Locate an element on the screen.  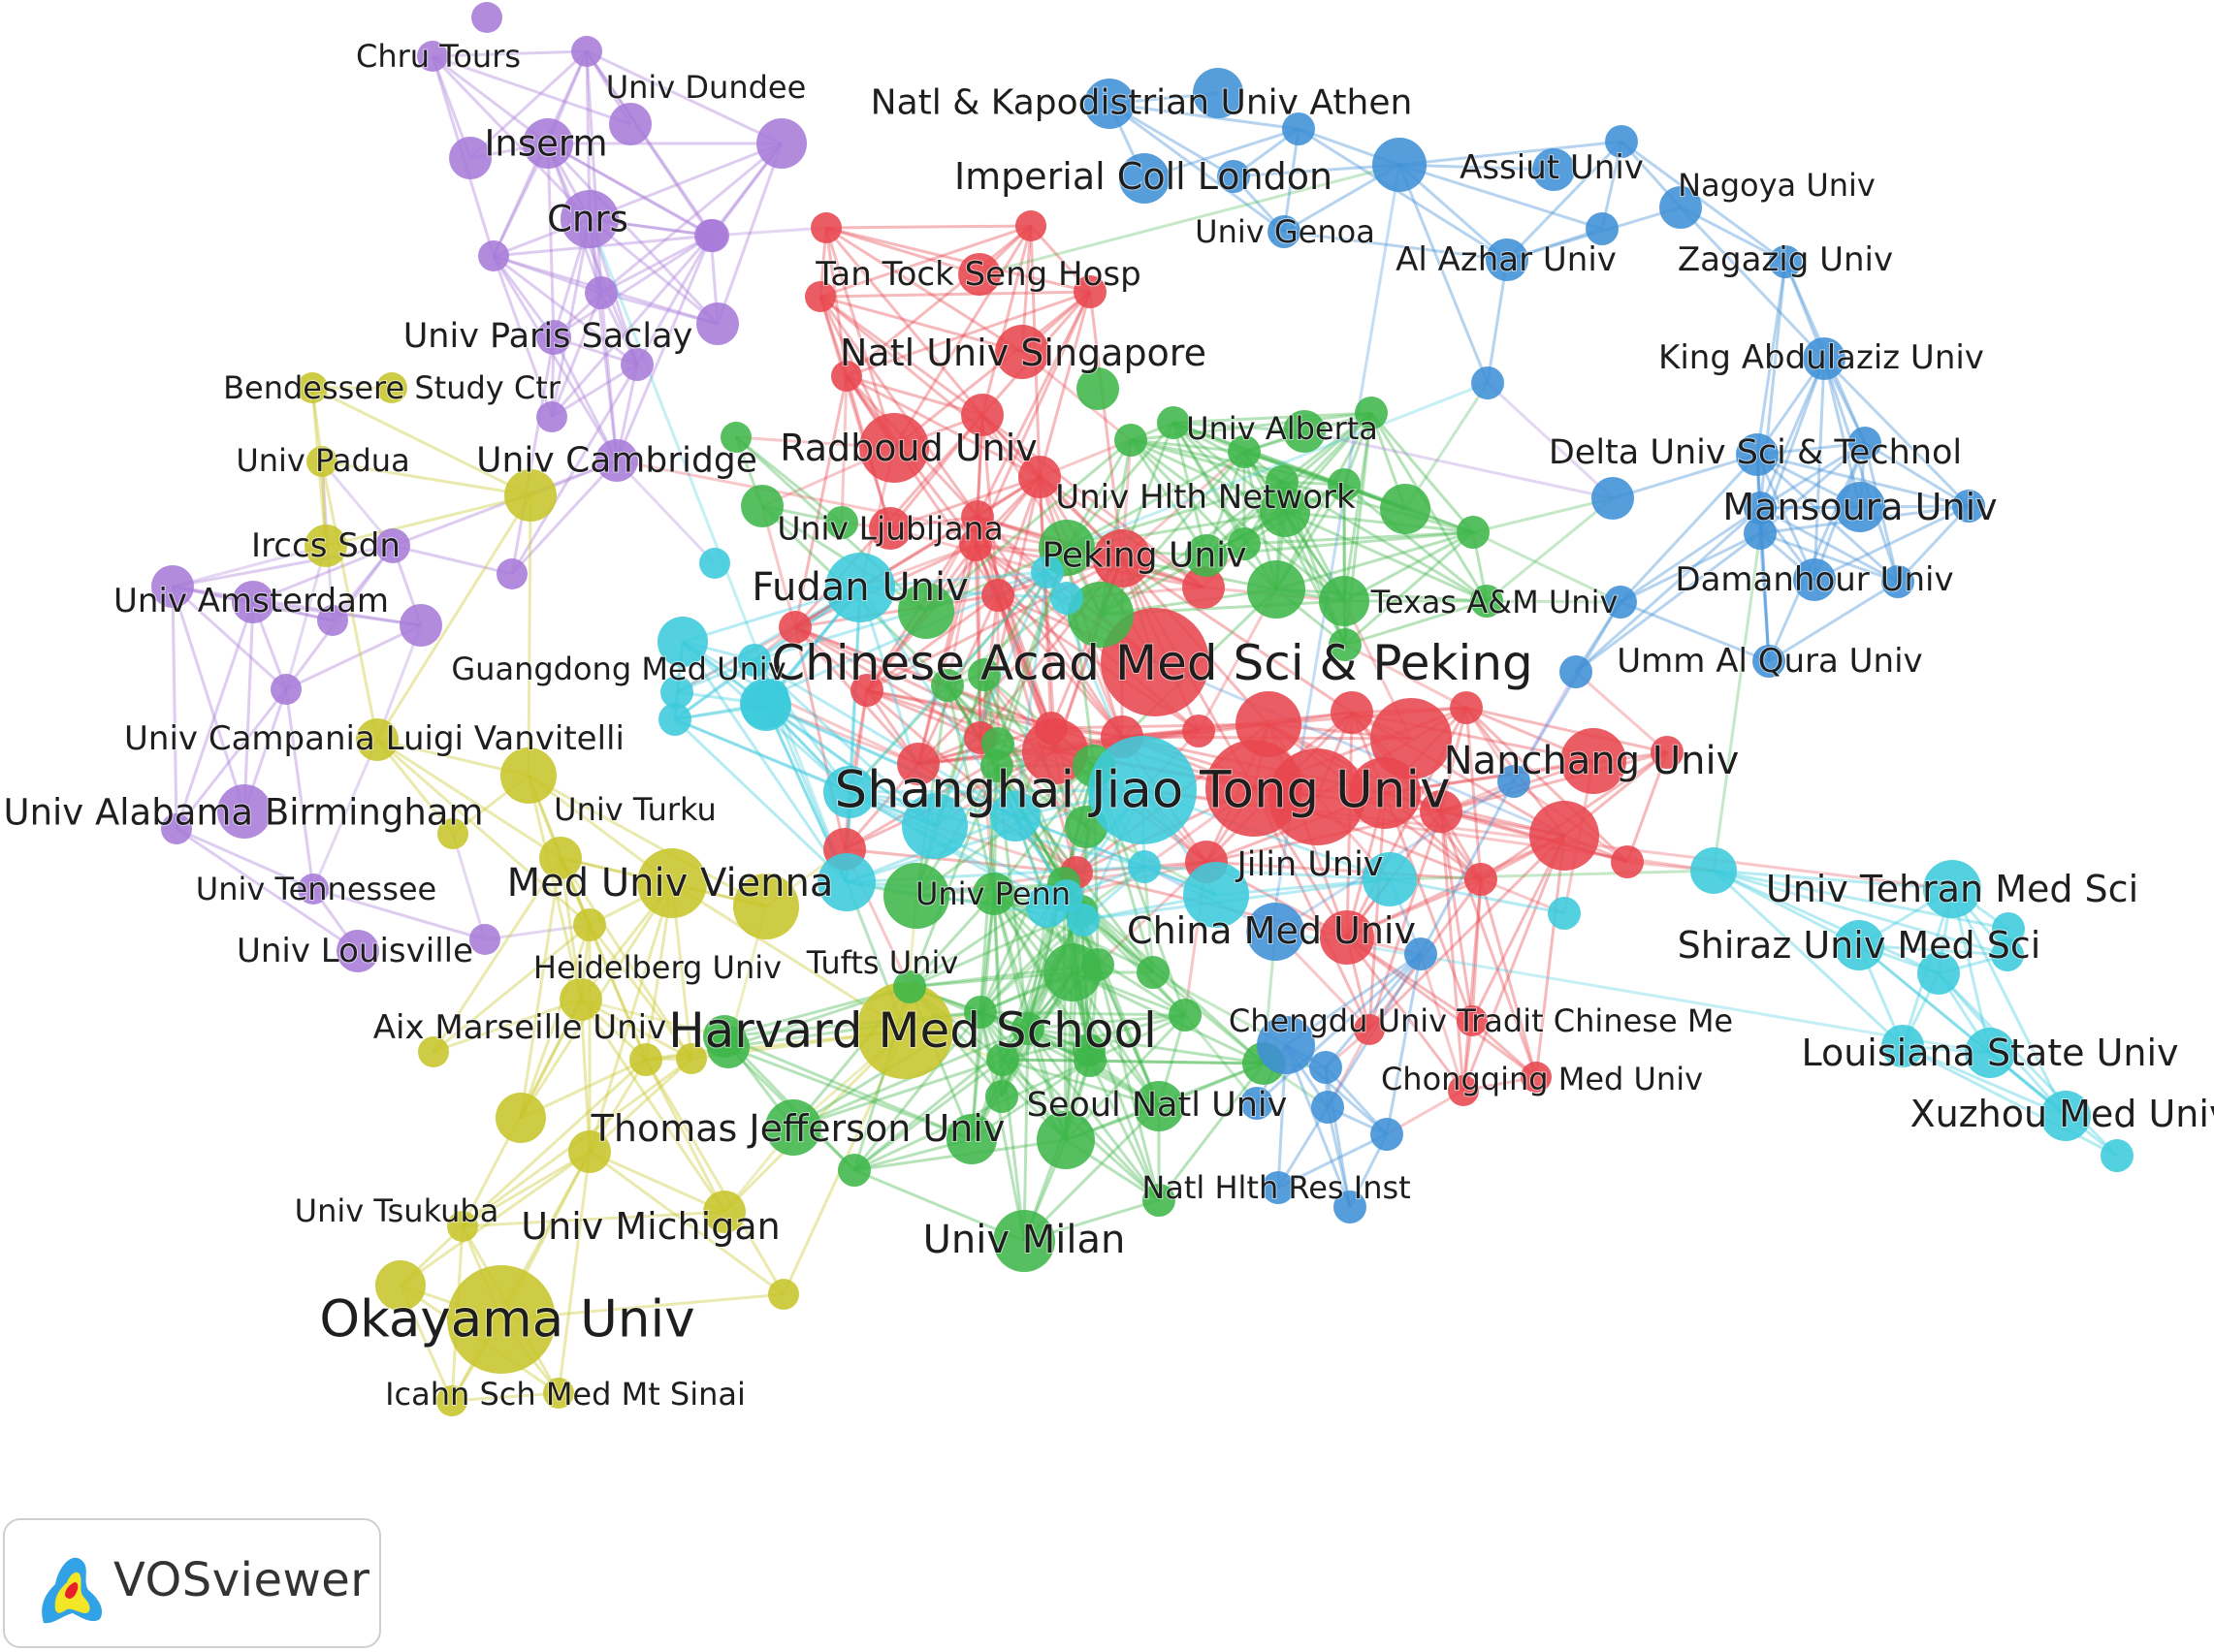
institution-label: Umm Al Qura Univ is located at coordinates (1769, 661).